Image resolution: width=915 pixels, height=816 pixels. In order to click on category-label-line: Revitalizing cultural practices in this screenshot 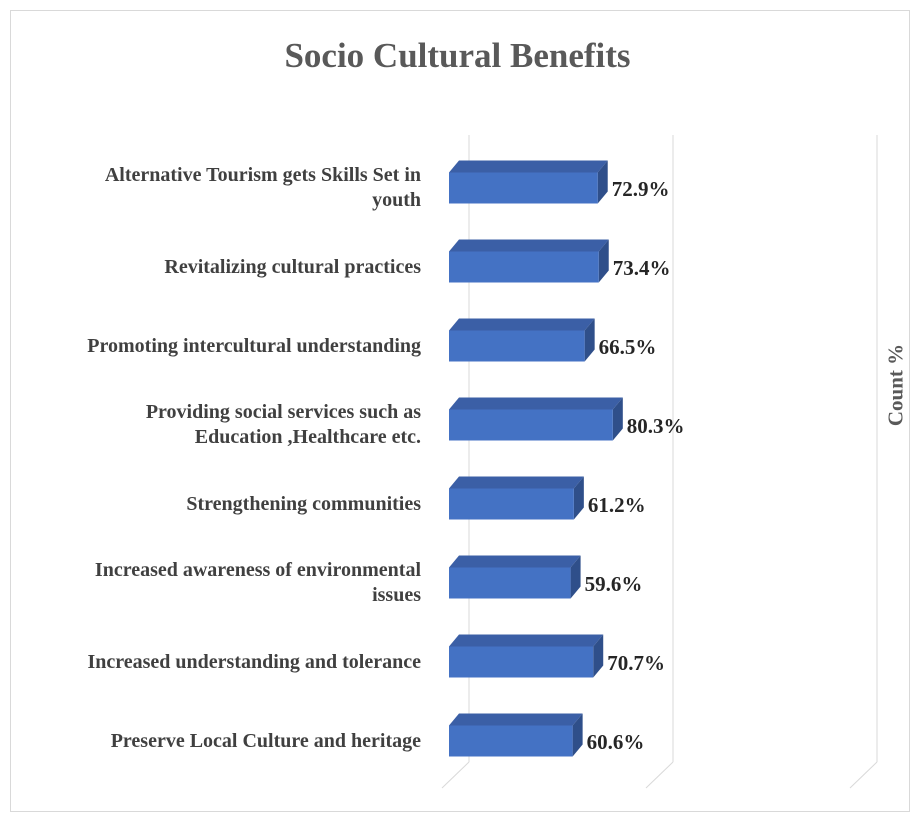, I will do `click(292, 266)`.